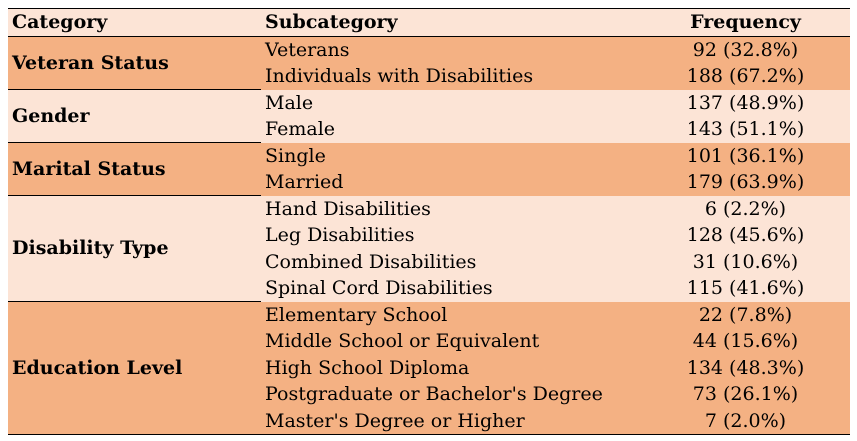 The height and width of the screenshot is (441, 857). What do you see at coordinates (402, 341) in the screenshot?
I see `subcategory-cell: Middle School or Equivalent` at bounding box center [402, 341].